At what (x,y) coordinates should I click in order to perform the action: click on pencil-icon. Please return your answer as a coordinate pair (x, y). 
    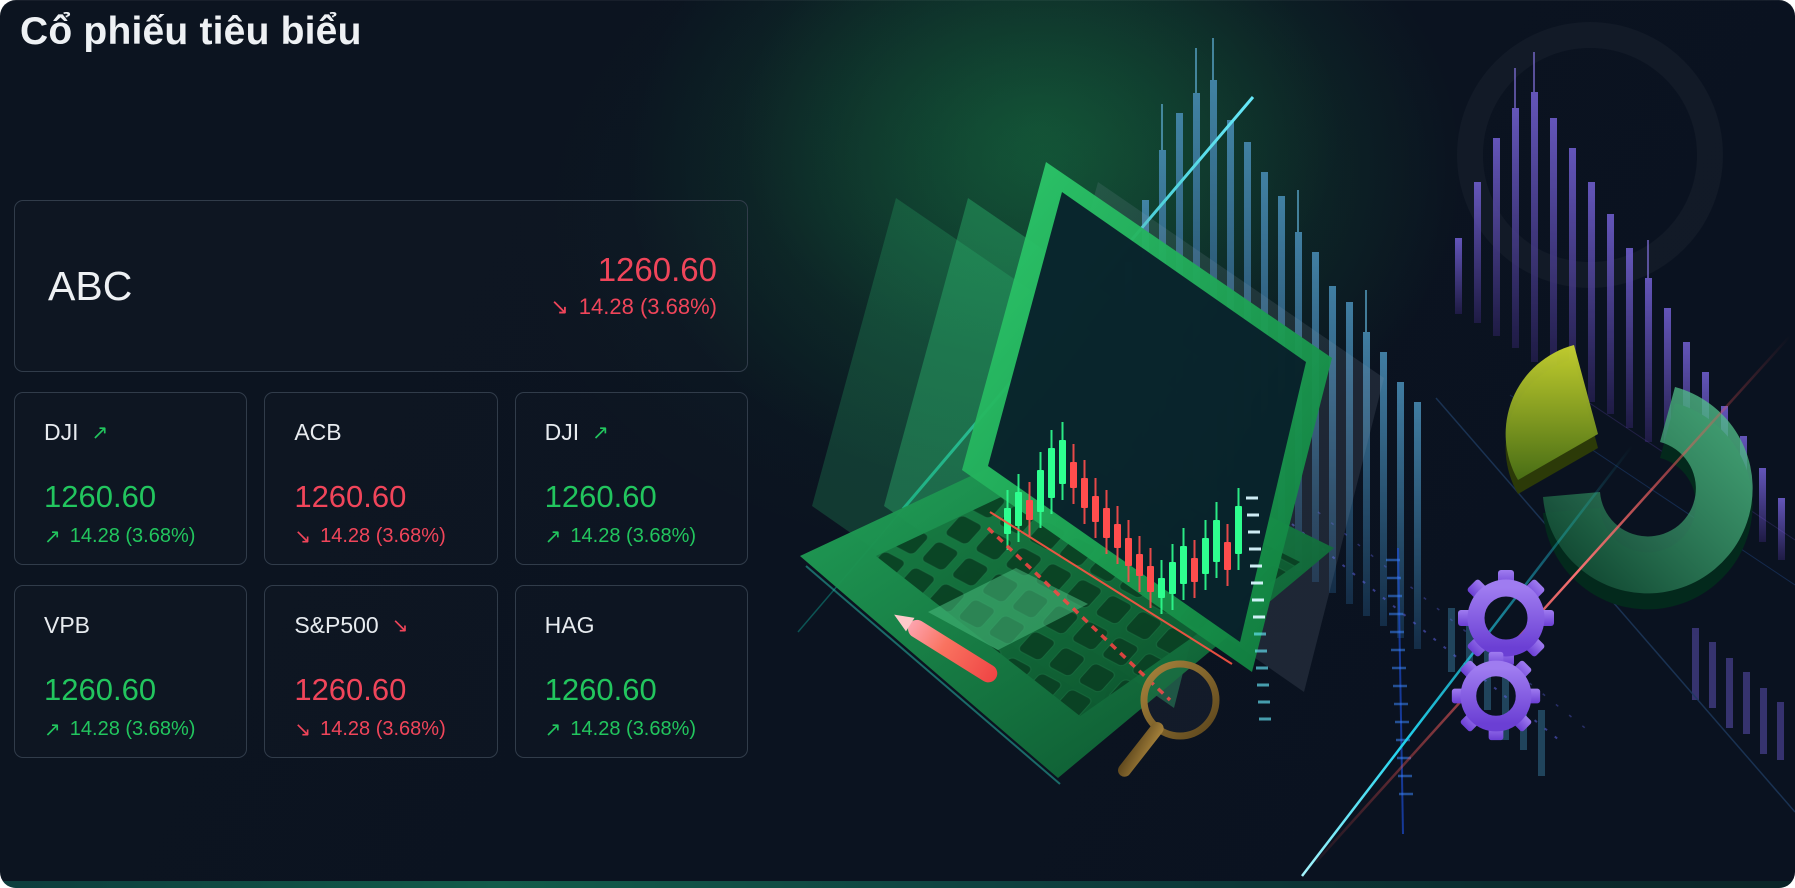
    Looking at the image, I should click on (946, 648).